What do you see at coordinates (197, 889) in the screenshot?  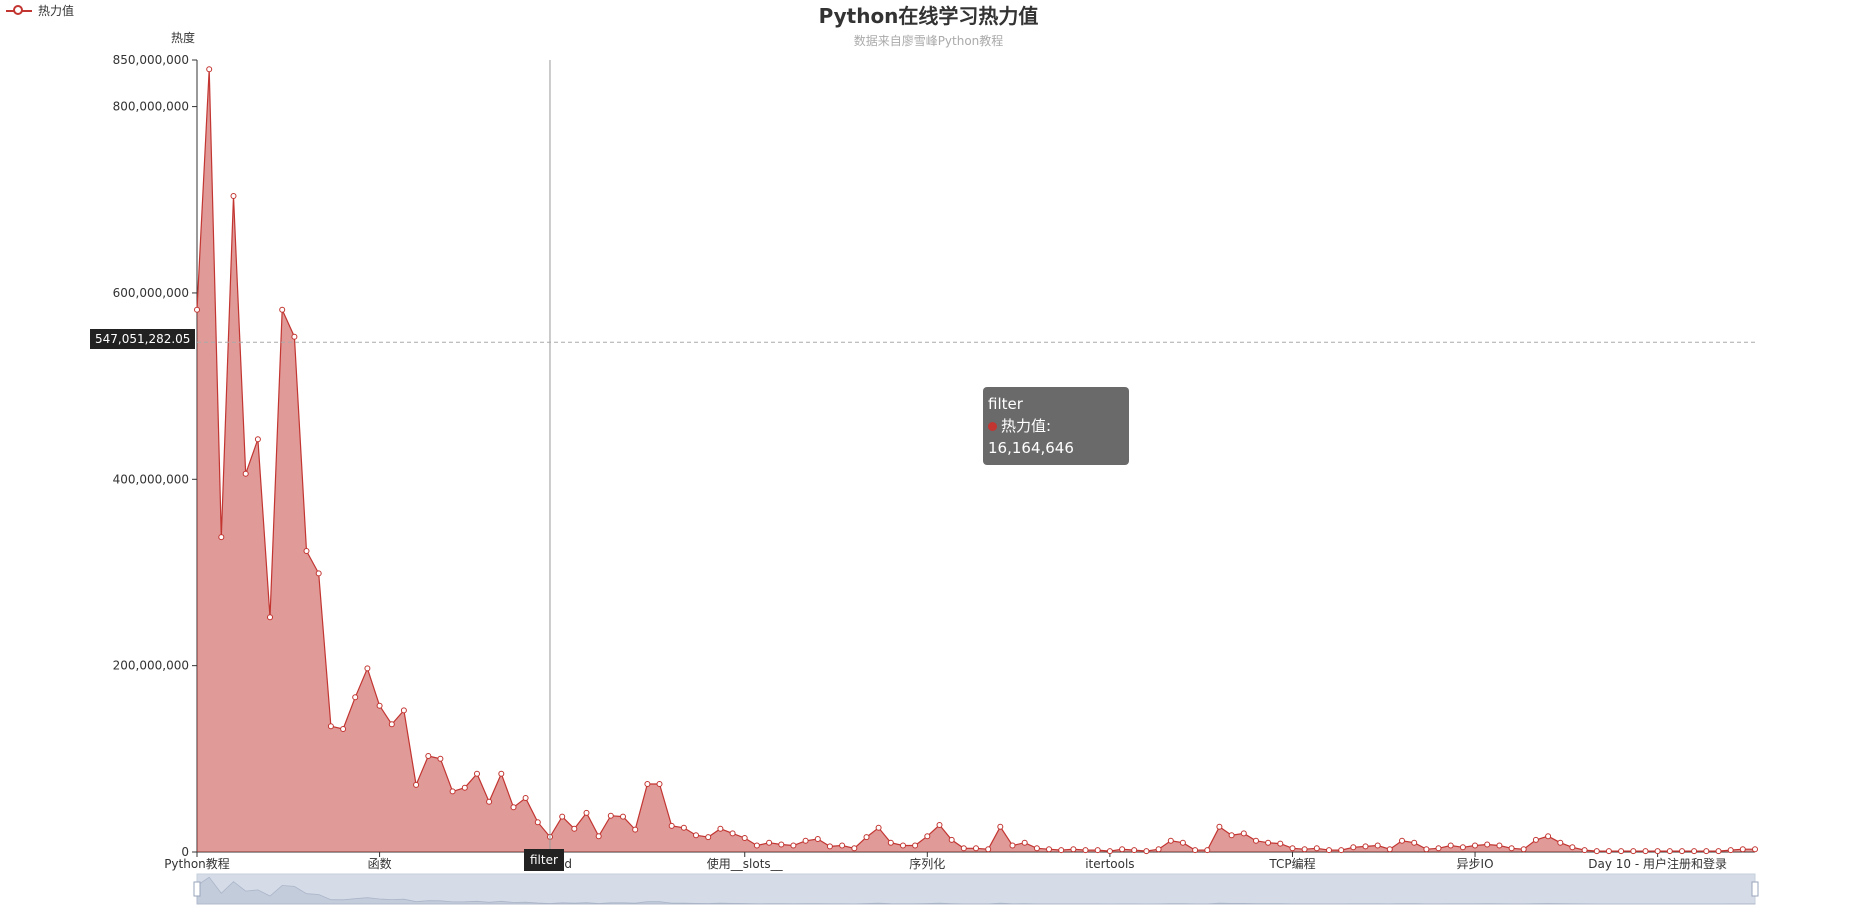 I see `zoom-handle-left` at bounding box center [197, 889].